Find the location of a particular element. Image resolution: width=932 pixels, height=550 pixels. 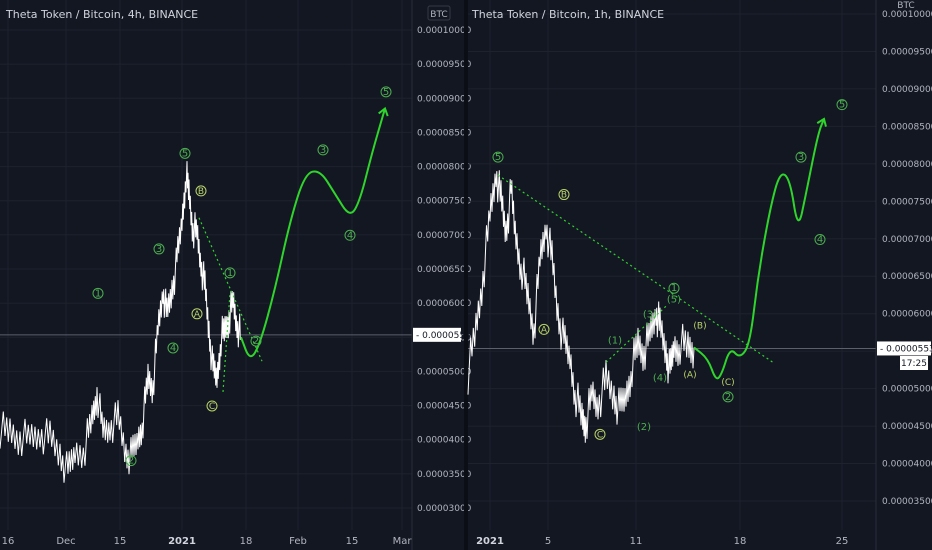

countdown-badge is located at coordinates (914, 363).